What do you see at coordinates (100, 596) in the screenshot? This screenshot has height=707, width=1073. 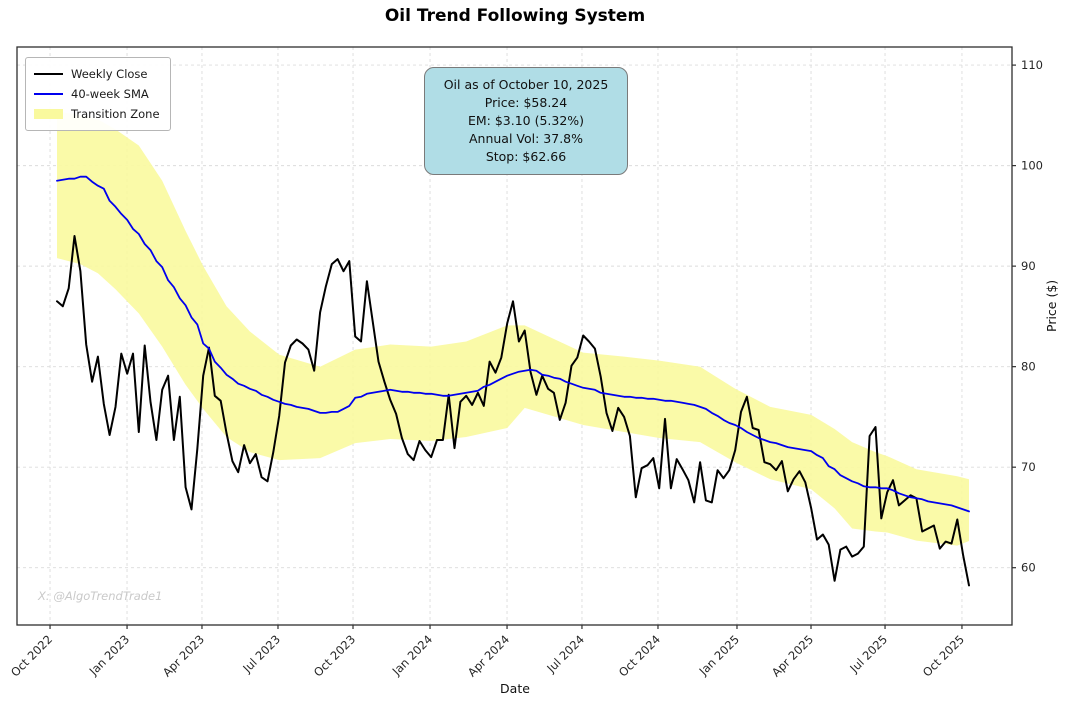 I see `watermark: X: @AlgoTrendTrade1` at bounding box center [100, 596].